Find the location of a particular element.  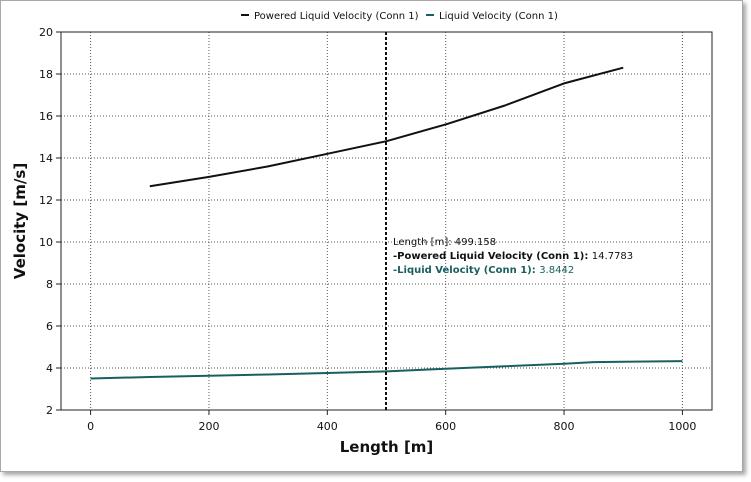

y-tick-label: 8 is located at coordinates (49, 284).